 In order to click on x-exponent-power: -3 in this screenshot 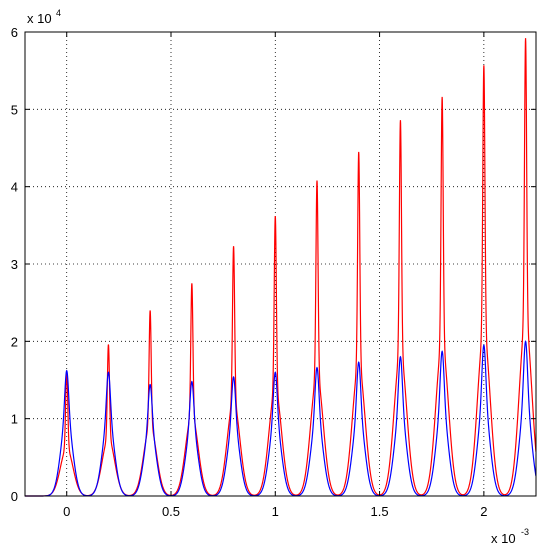, I will do `click(525, 532)`.